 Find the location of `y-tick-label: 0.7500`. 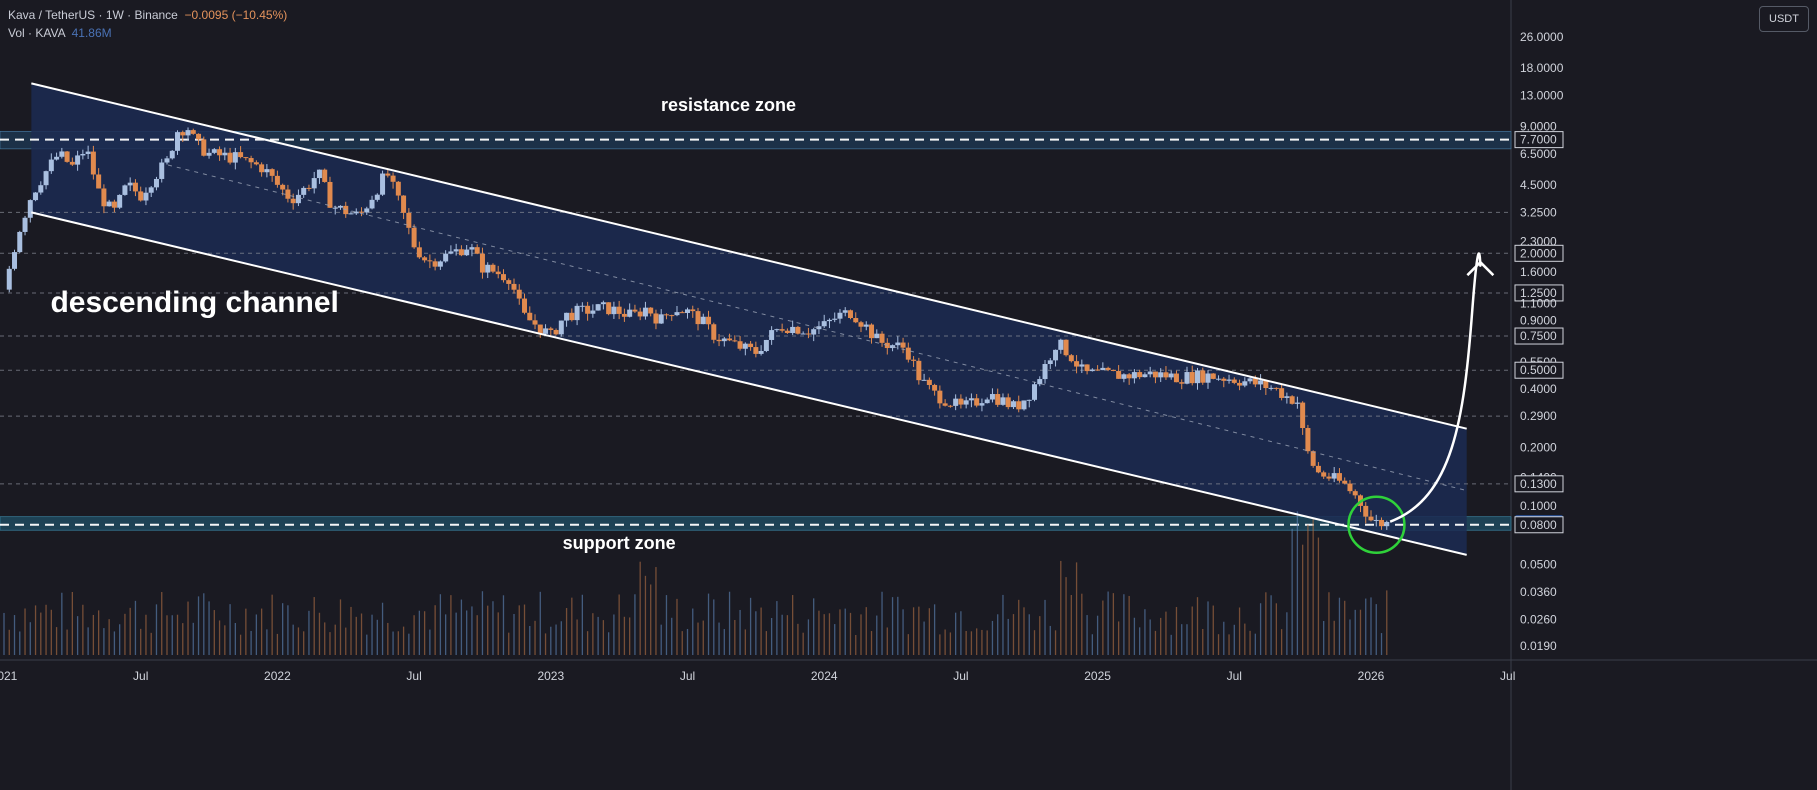

y-tick-label: 0.7500 is located at coordinates (1538, 336).